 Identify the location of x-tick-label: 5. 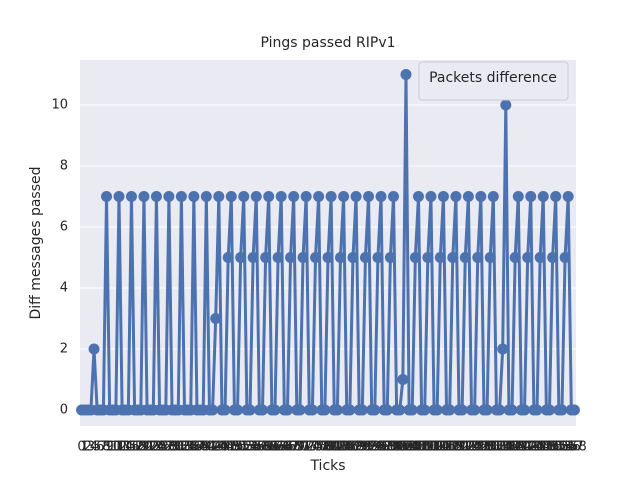
(97, 447).